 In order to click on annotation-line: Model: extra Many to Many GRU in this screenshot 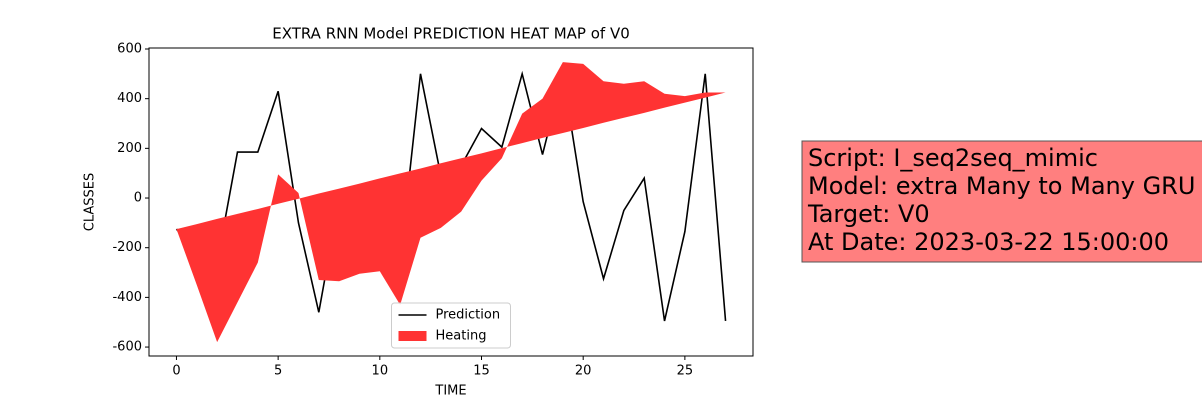, I will do `click(1001, 186)`.